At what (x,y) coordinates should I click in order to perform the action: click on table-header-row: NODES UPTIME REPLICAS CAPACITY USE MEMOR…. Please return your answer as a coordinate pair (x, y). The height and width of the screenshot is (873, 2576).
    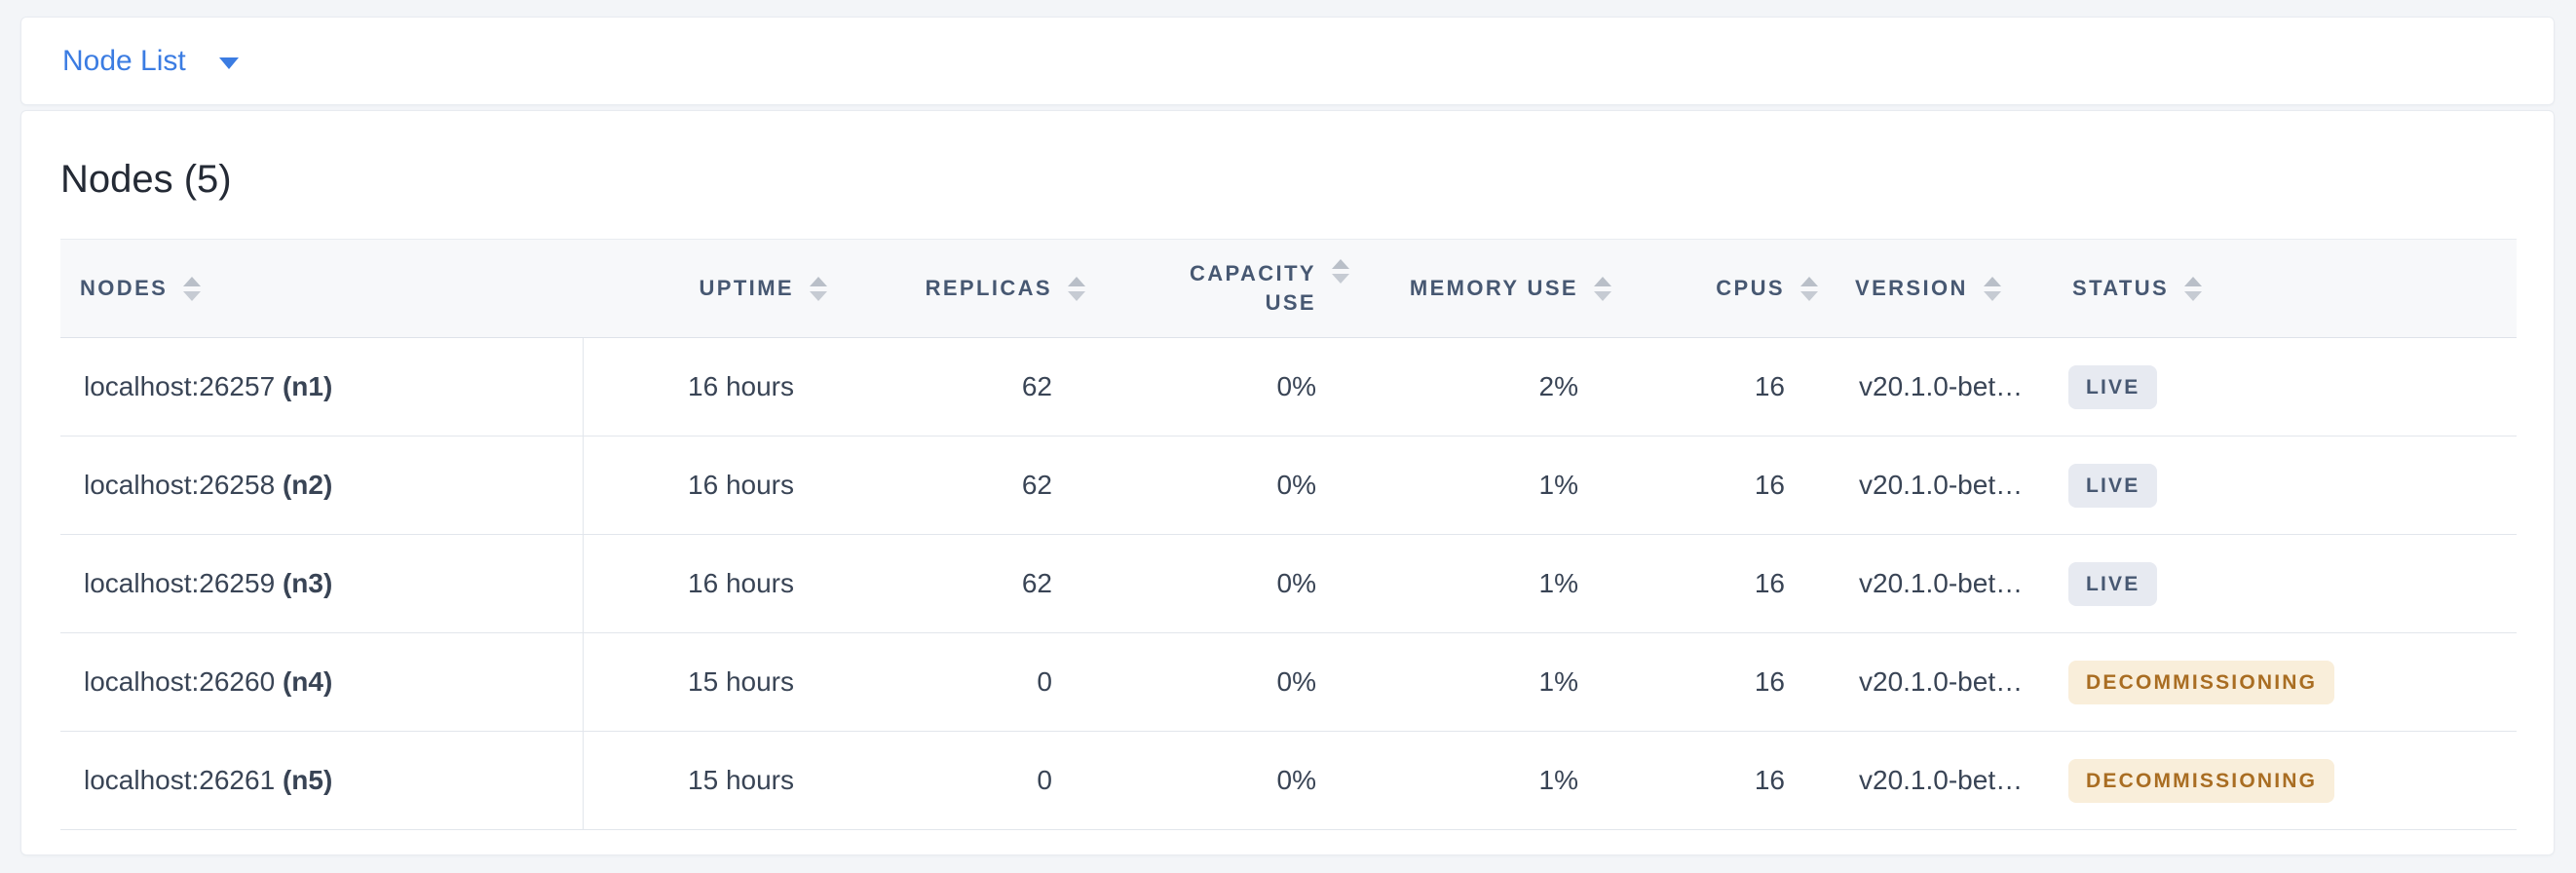
    Looking at the image, I should click on (1288, 288).